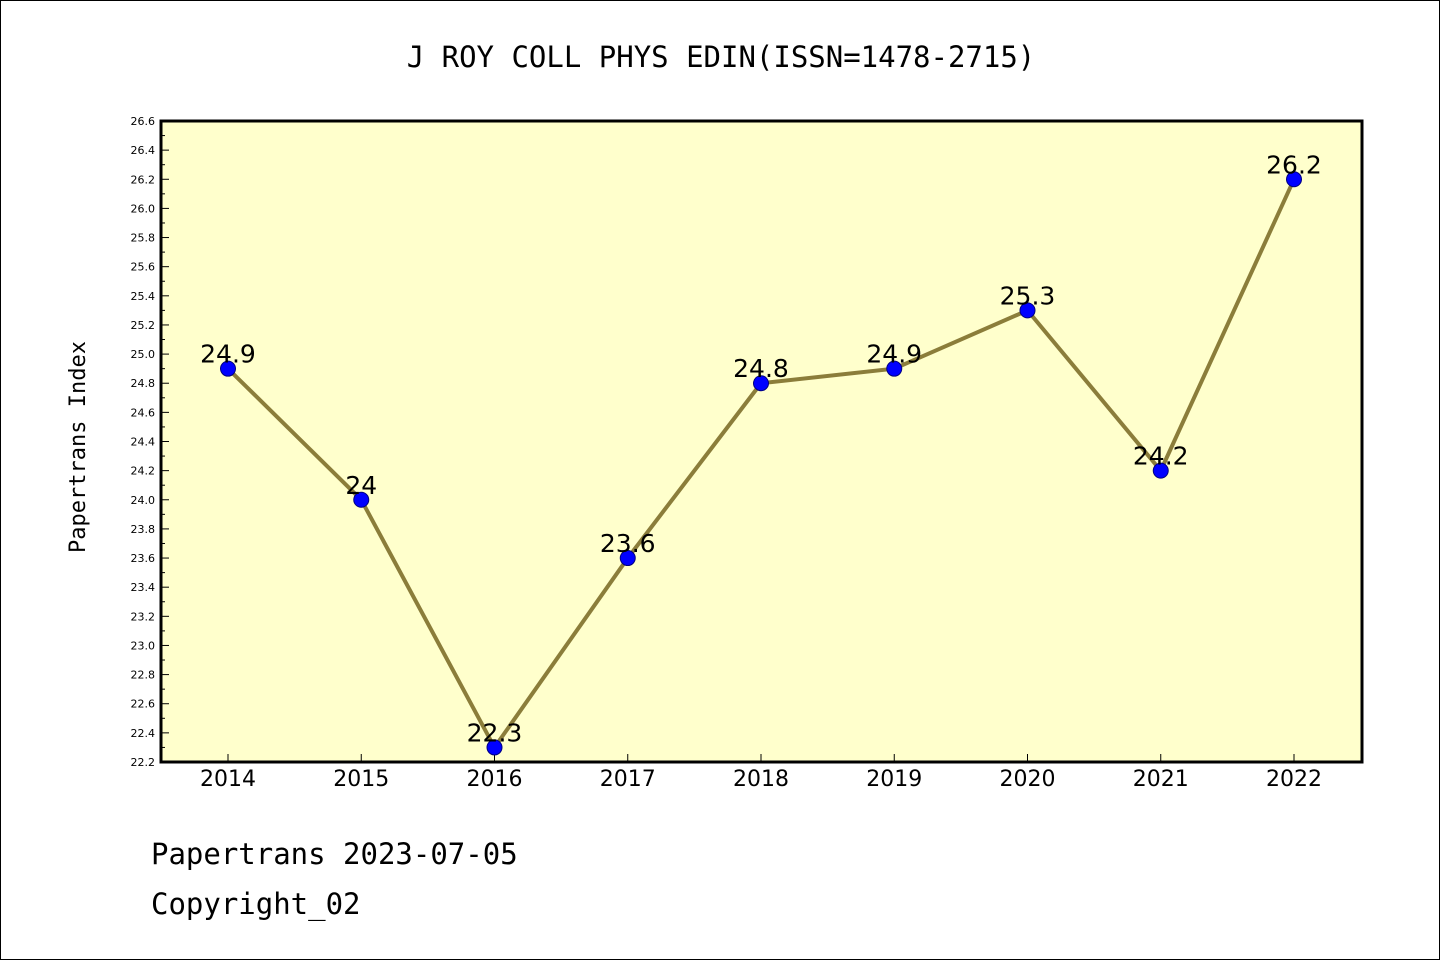 This screenshot has width=1440, height=960. What do you see at coordinates (143, 558) in the screenshot?
I see `y-tick-label: 23.6` at bounding box center [143, 558].